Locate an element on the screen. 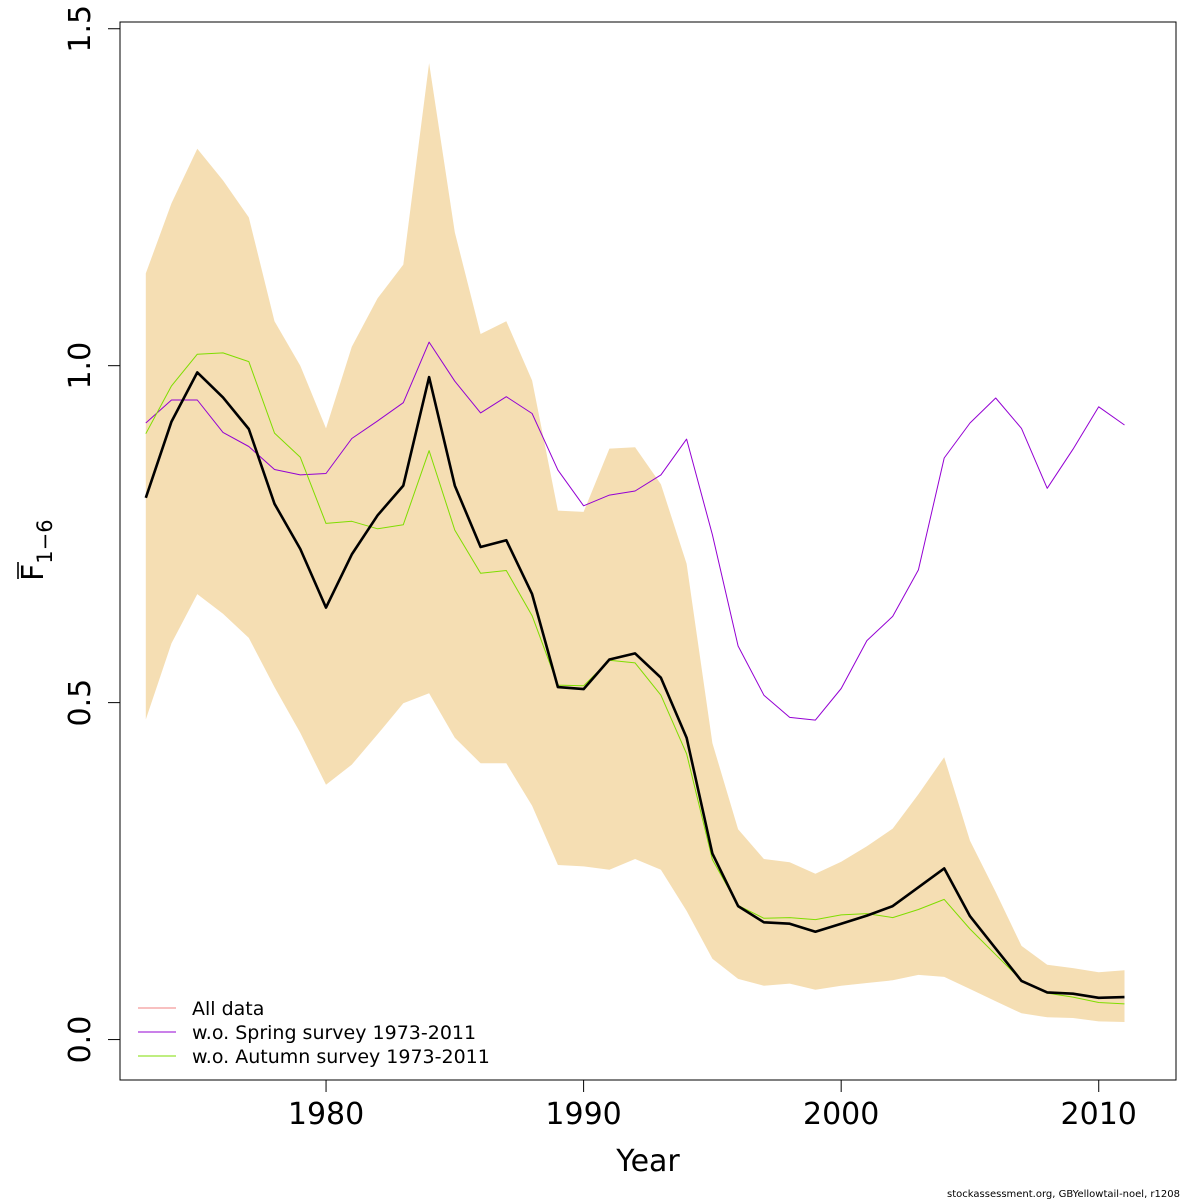 The height and width of the screenshot is (1200, 1200). y-tick-label: 0.5 is located at coordinates (80, 703).